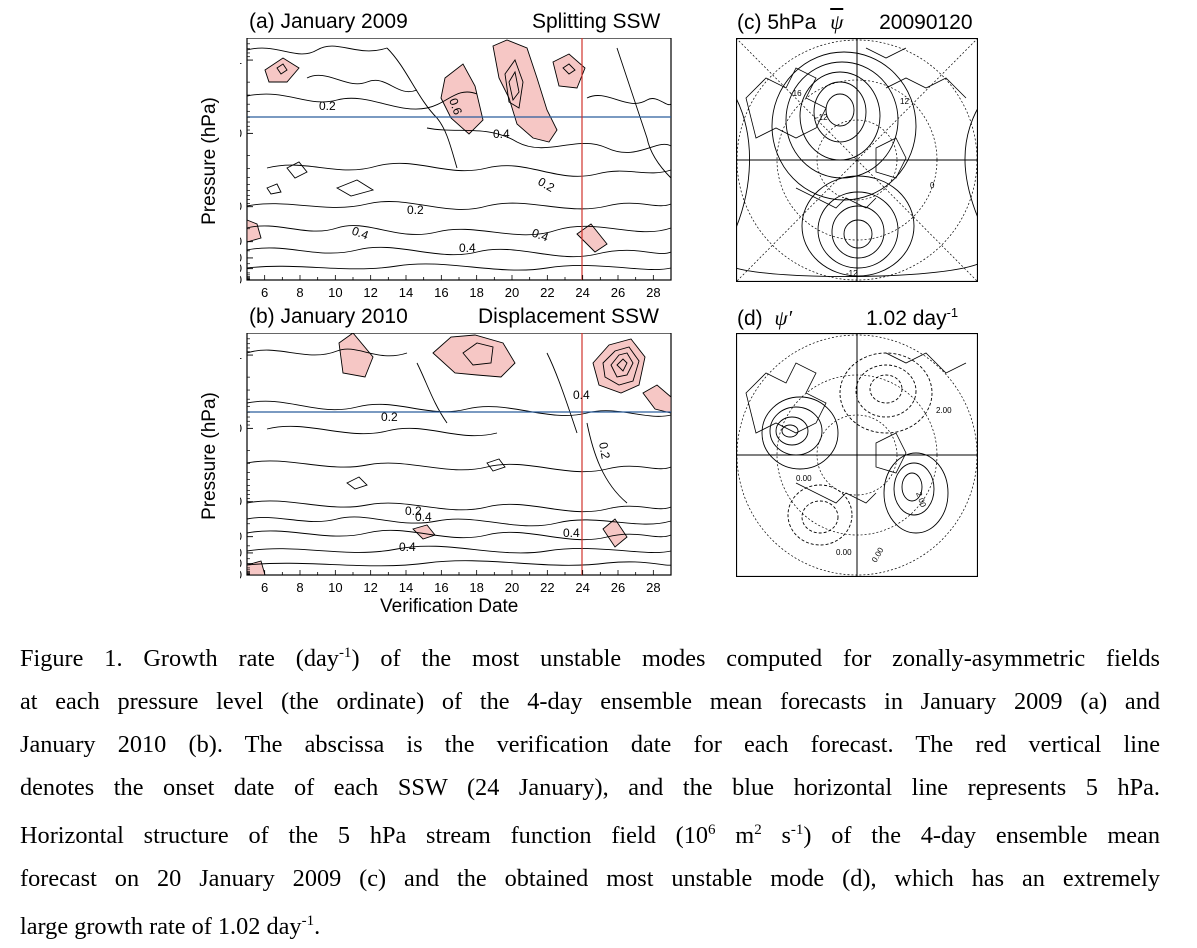 The image size is (1197, 948). Describe the element at coordinates (653, 587) in the screenshot. I see `x-tick-label: 28` at that location.